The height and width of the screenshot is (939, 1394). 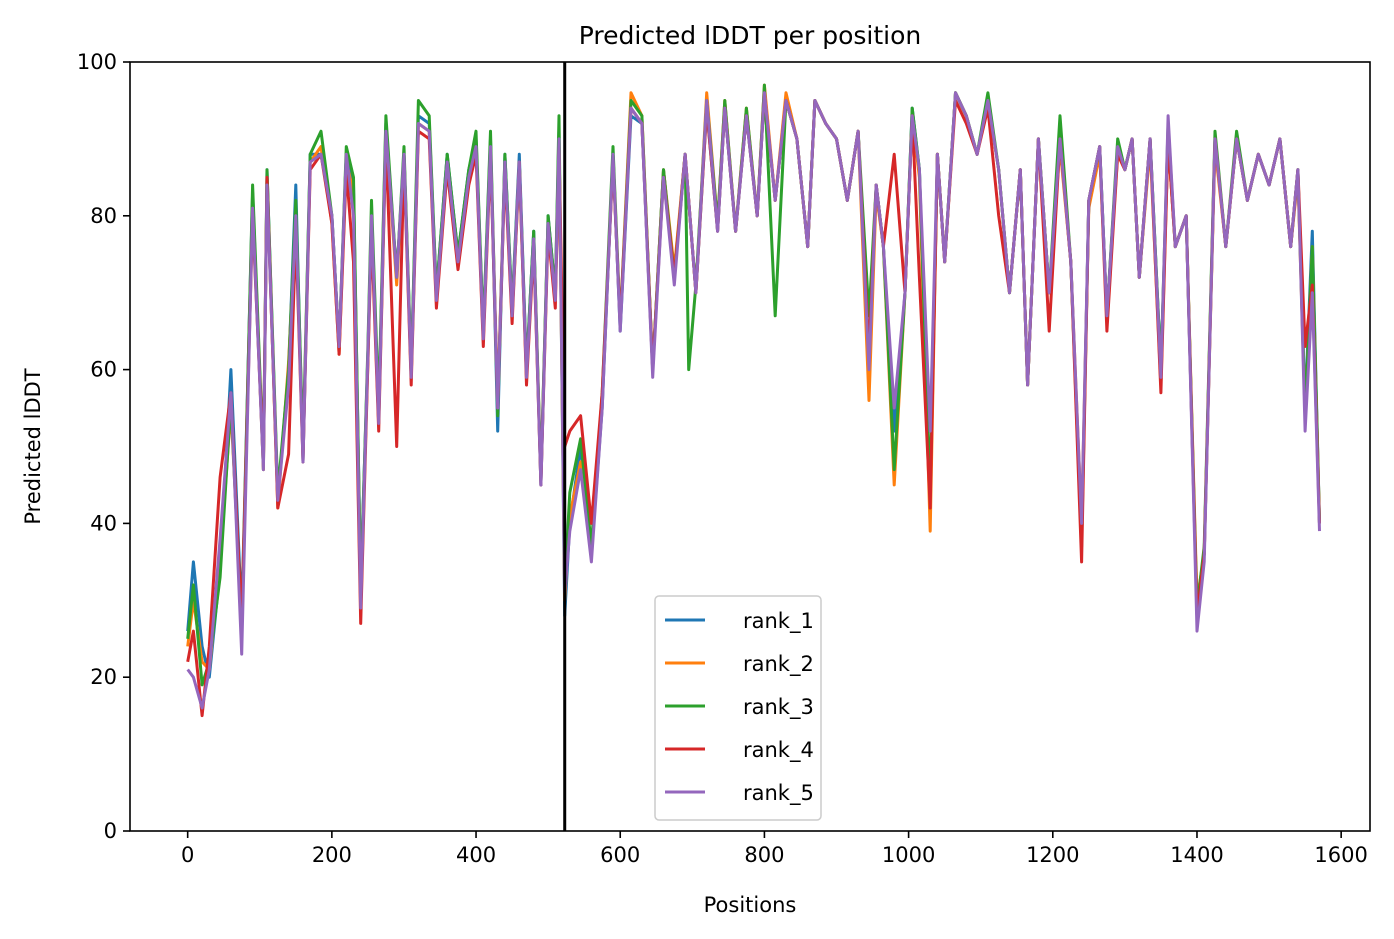 I want to click on legend-box, so click(x=738, y=708).